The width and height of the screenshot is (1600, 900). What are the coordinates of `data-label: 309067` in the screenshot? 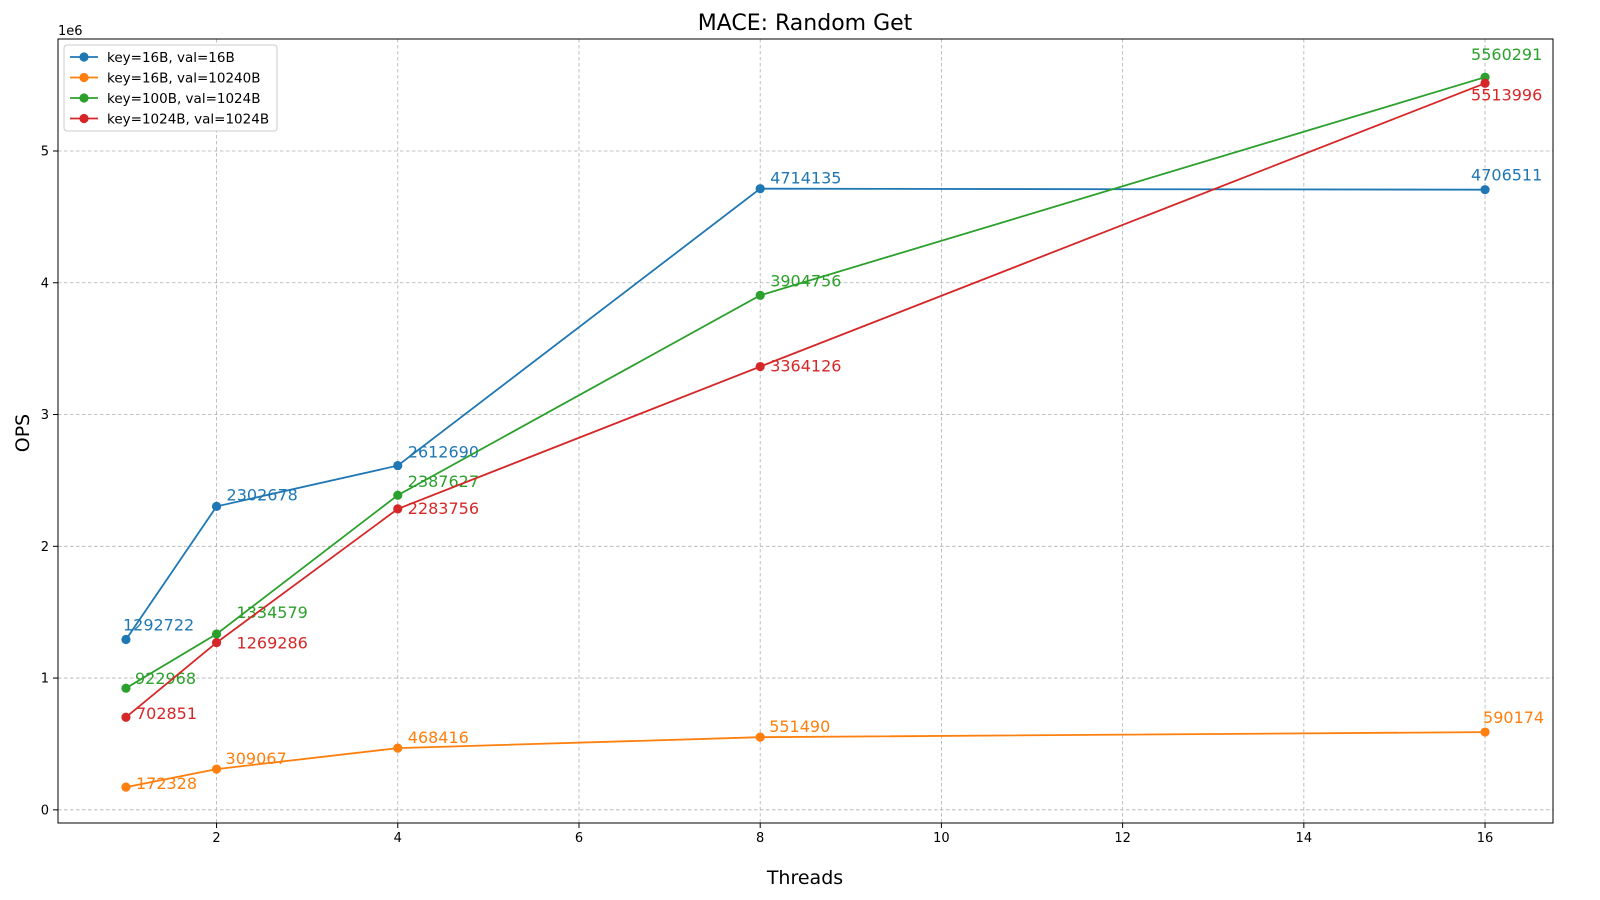 It's located at (256, 758).